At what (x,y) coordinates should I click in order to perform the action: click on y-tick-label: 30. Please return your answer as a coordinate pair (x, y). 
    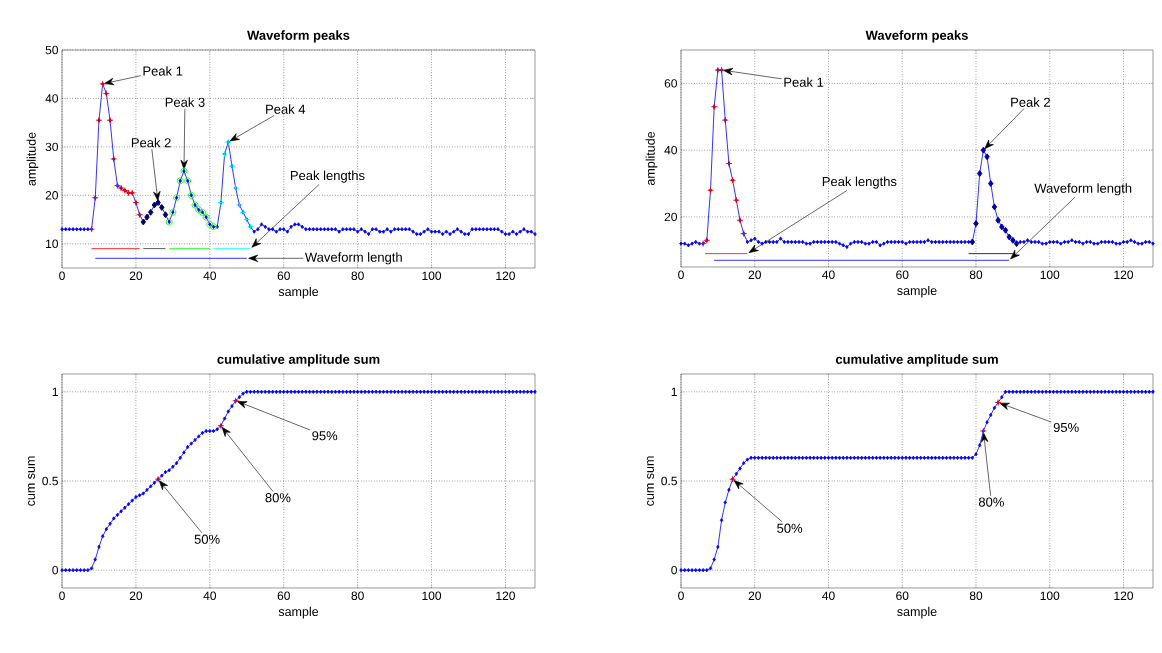
    Looking at the image, I should click on (52, 147).